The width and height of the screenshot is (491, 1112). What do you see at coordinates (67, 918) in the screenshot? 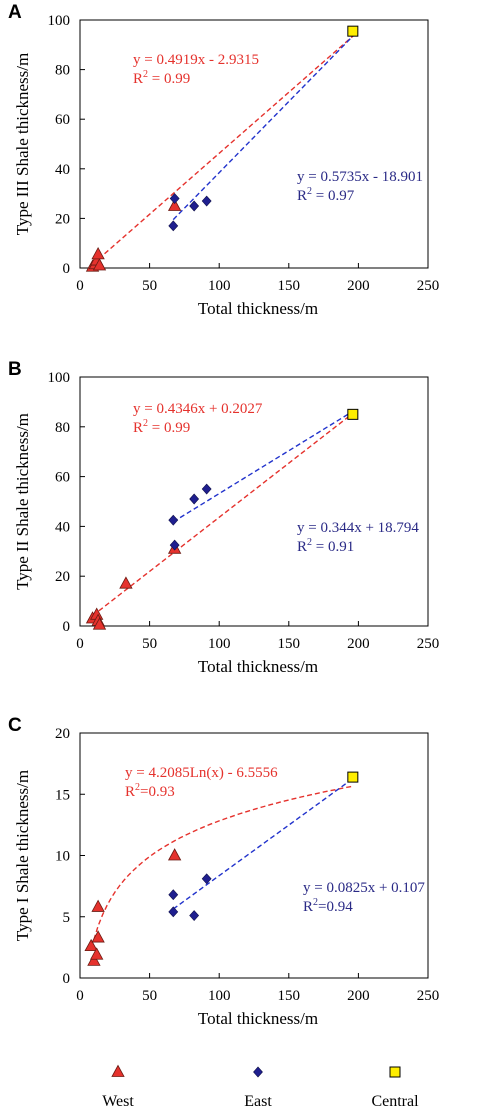
I see `y-tick-label: 5` at bounding box center [67, 918].